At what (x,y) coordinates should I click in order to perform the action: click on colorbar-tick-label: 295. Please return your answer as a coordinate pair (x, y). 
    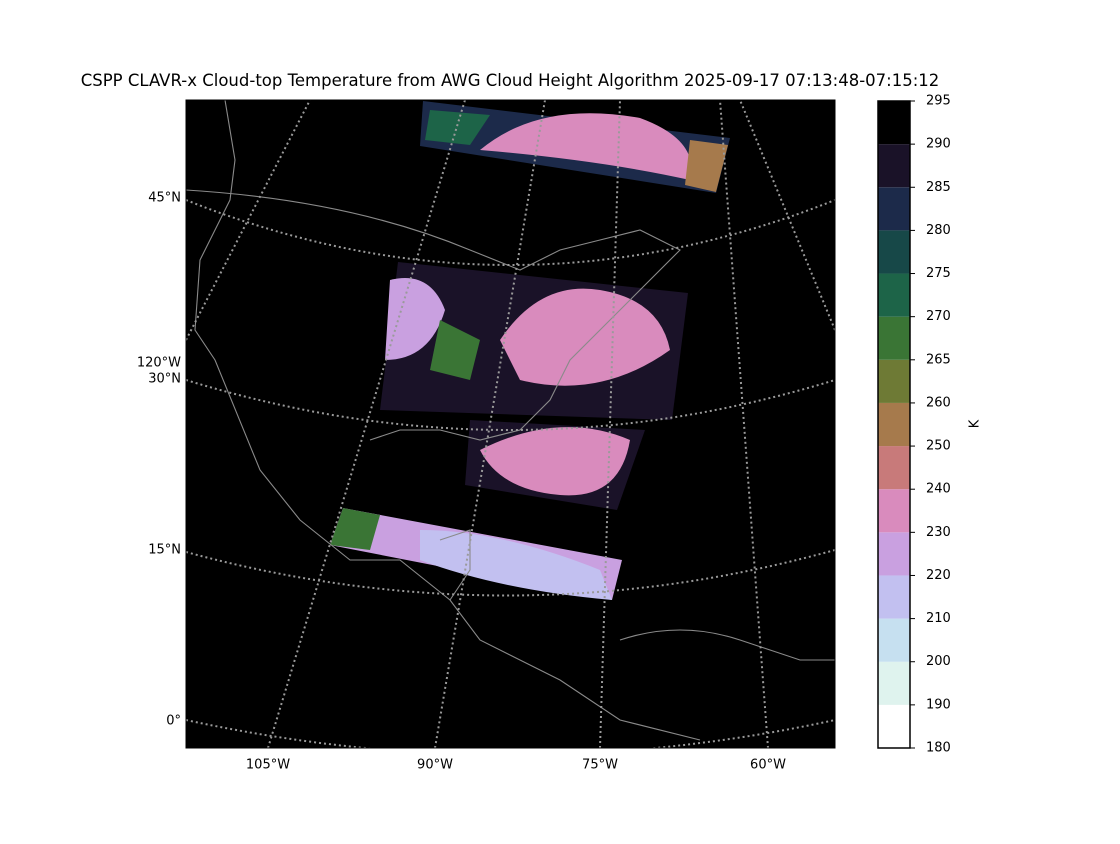
    Looking at the image, I should click on (938, 101).